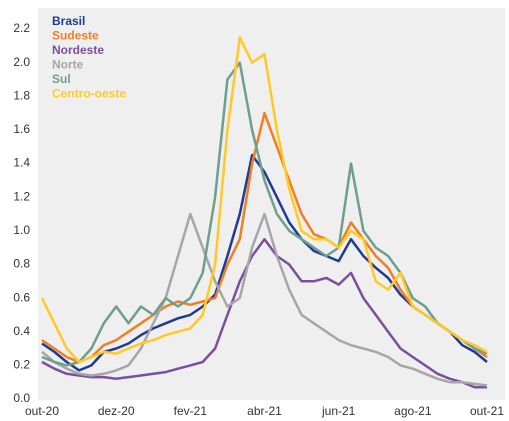 The image size is (509, 421). Describe the element at coordinates (21, 129) in the screenshot. I see `y-tick-label: 1.6` at that location.